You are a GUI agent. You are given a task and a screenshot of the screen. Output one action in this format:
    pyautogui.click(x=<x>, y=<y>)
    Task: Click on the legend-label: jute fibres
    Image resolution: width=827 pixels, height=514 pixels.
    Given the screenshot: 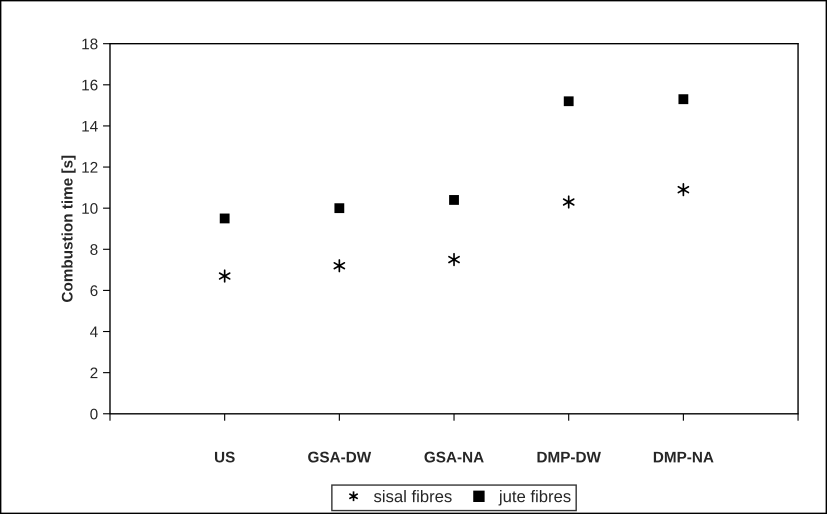 What is the action you would take?
    pyautogui.click(x=534, y=498)
    